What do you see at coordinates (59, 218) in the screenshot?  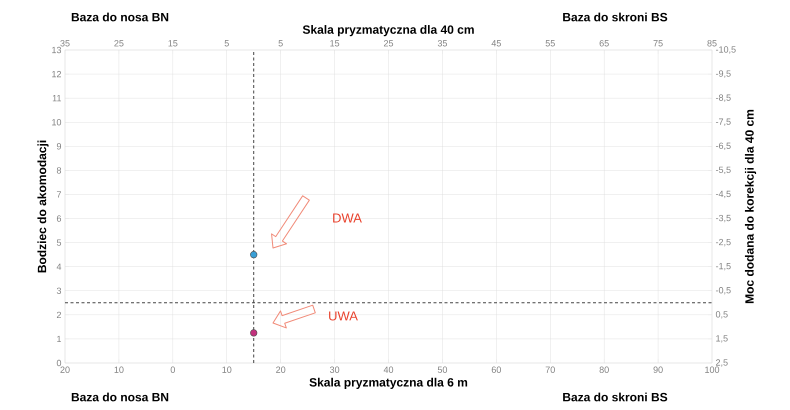 I see `y-tick-label: 6` at bounding box center [59, 218].